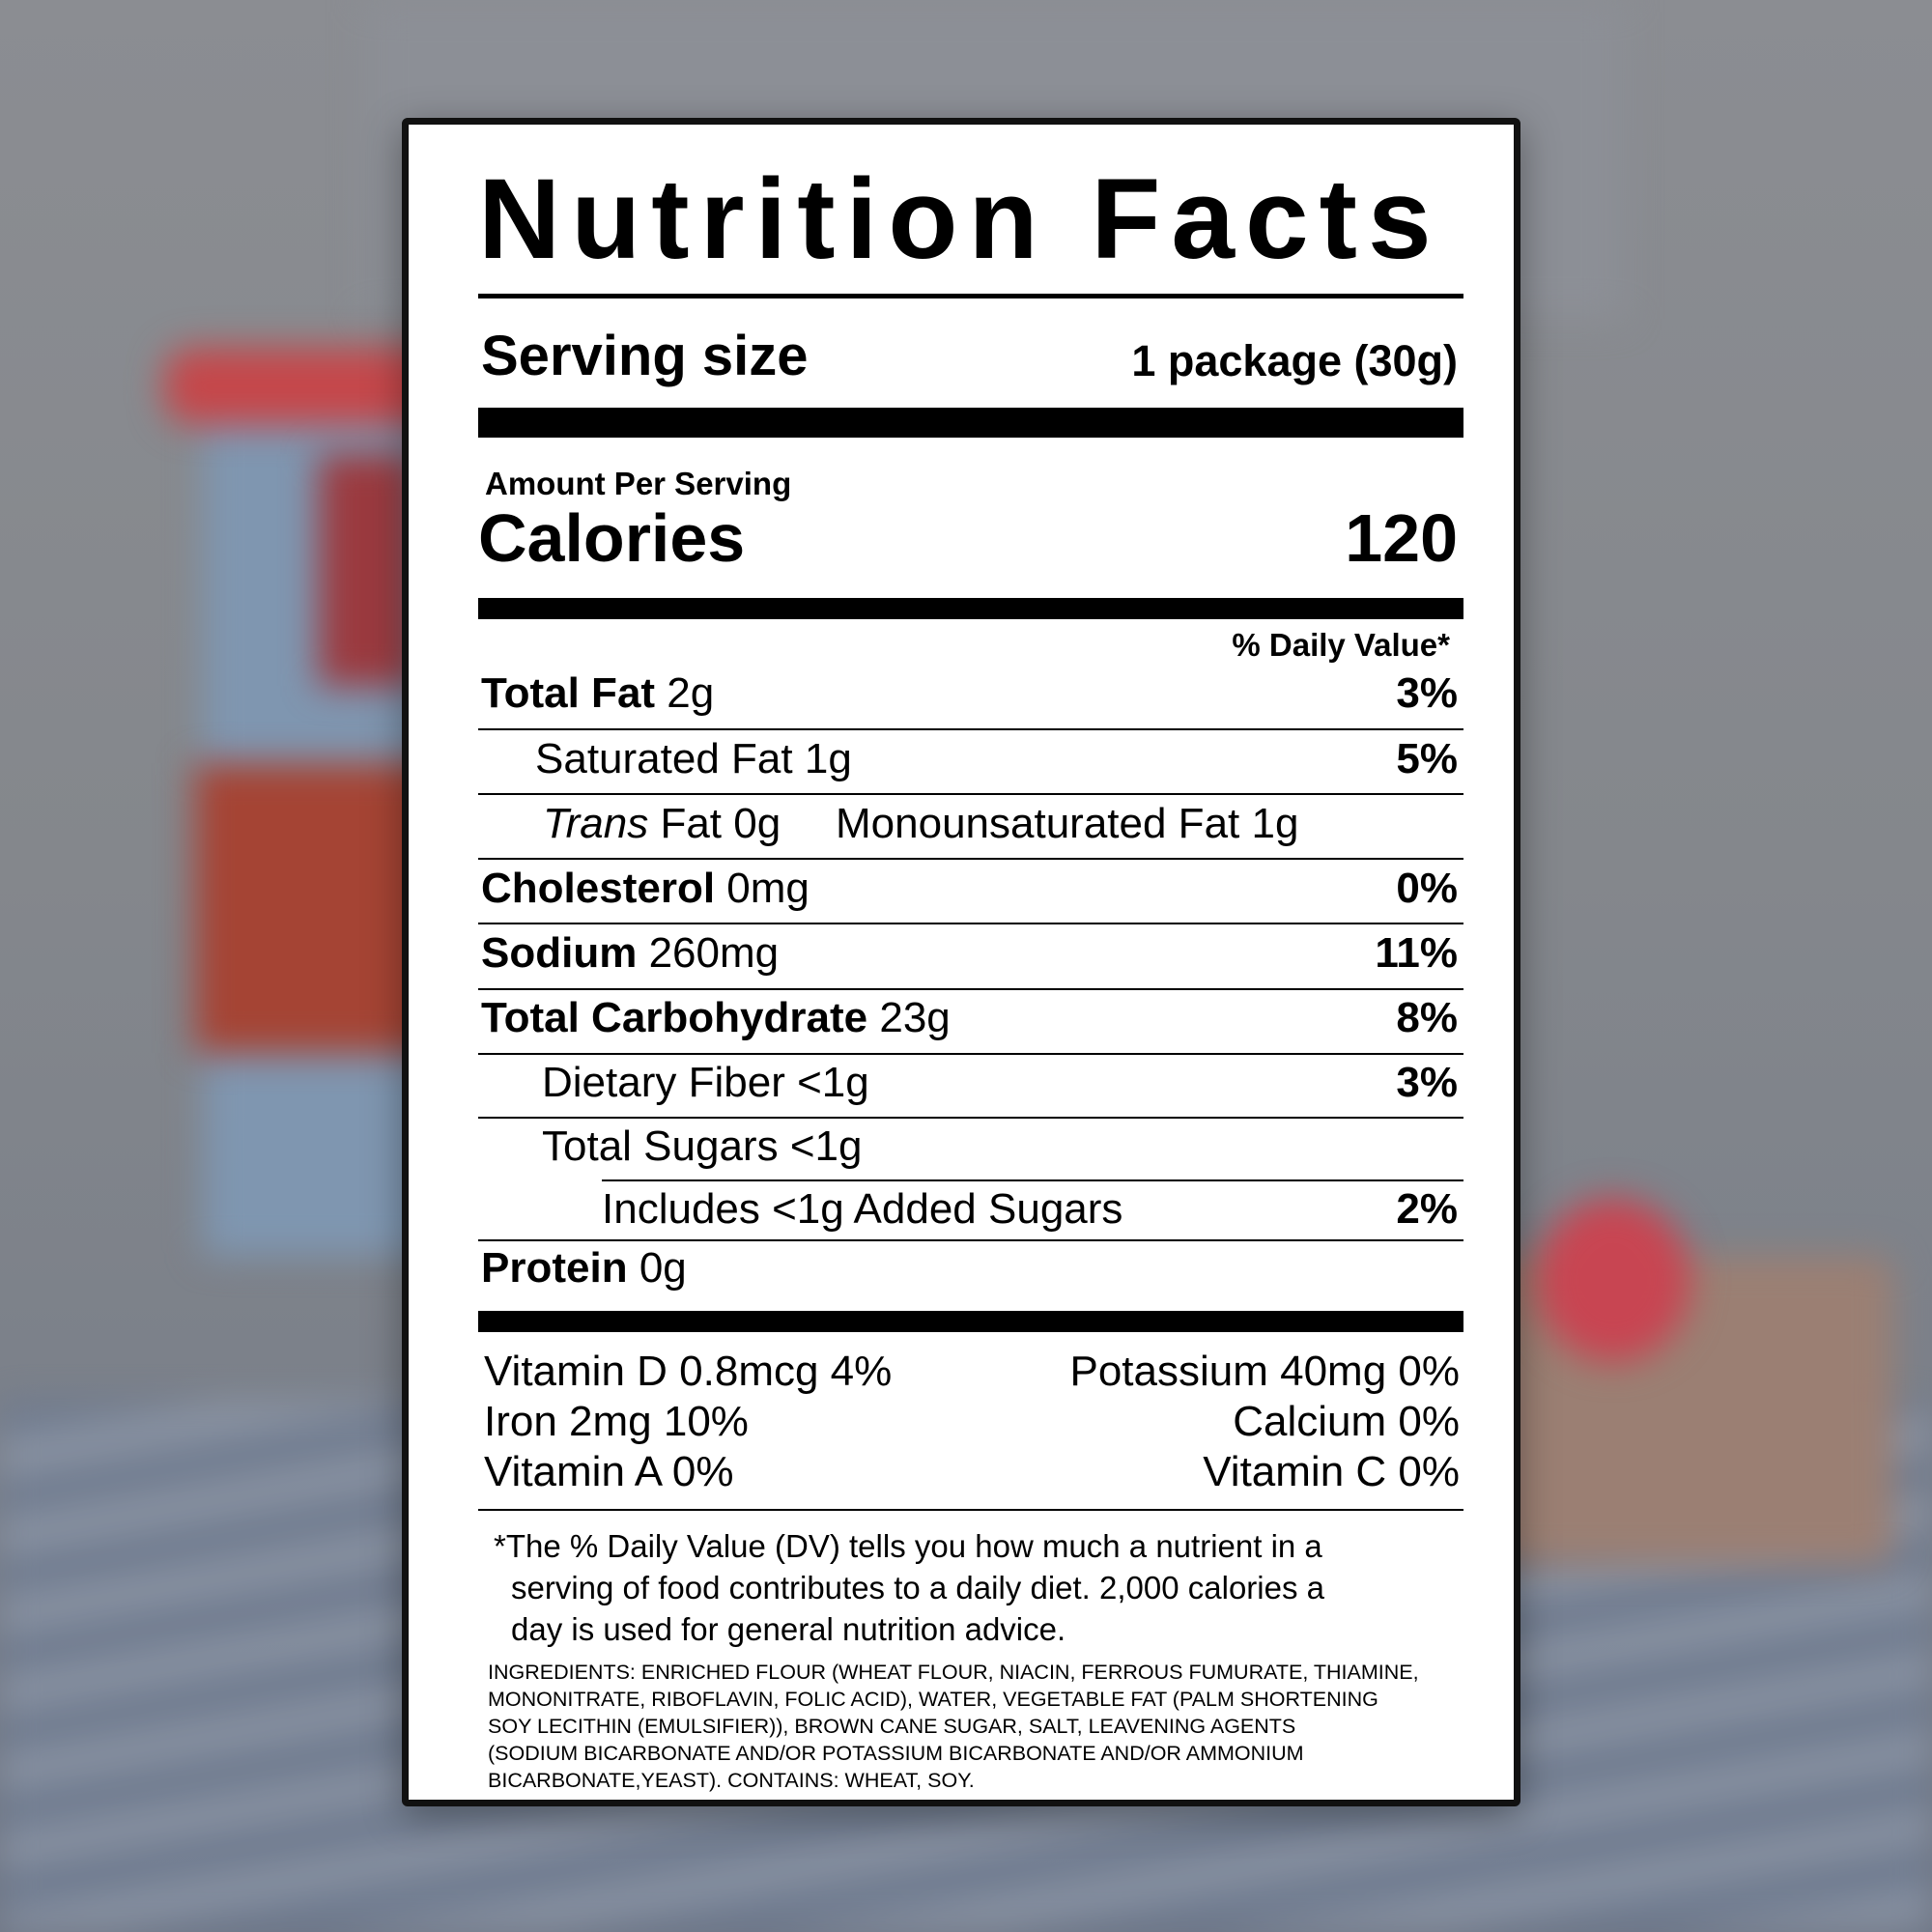 The width and height of the screenshot is (1932, 1932). Describe the element at coordinates (828, 758) in the screenshot. I see `nutrient-amount: 1g` at that location.